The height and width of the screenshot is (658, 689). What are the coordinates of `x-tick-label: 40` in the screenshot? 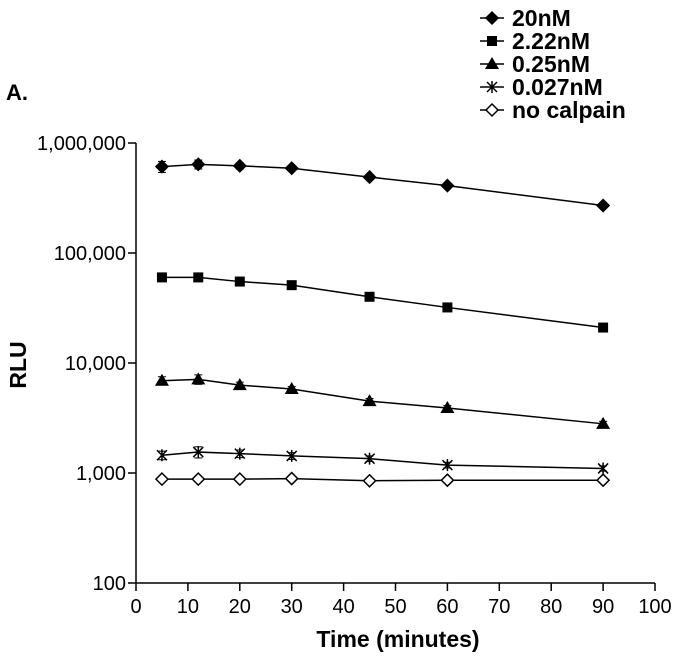 It's located at (343, 607).